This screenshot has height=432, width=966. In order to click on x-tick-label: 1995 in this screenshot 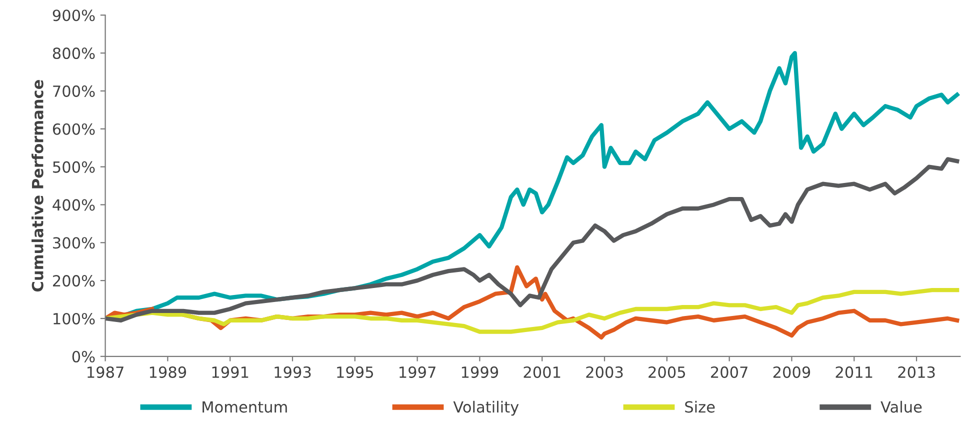, I will do `click(355, 372)`.